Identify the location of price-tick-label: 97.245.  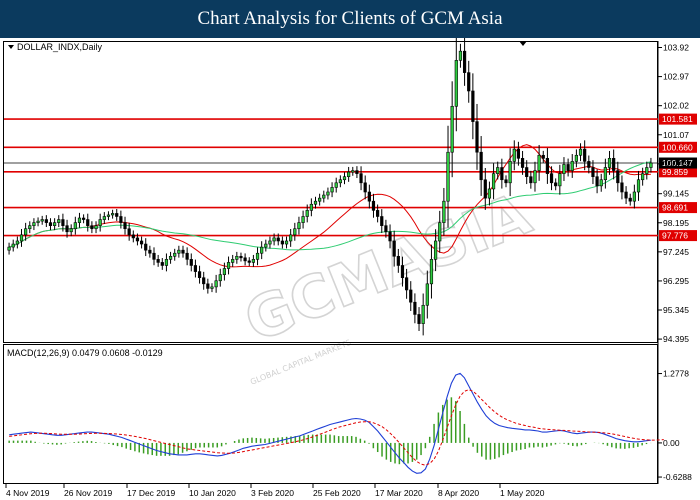
(676, 252).